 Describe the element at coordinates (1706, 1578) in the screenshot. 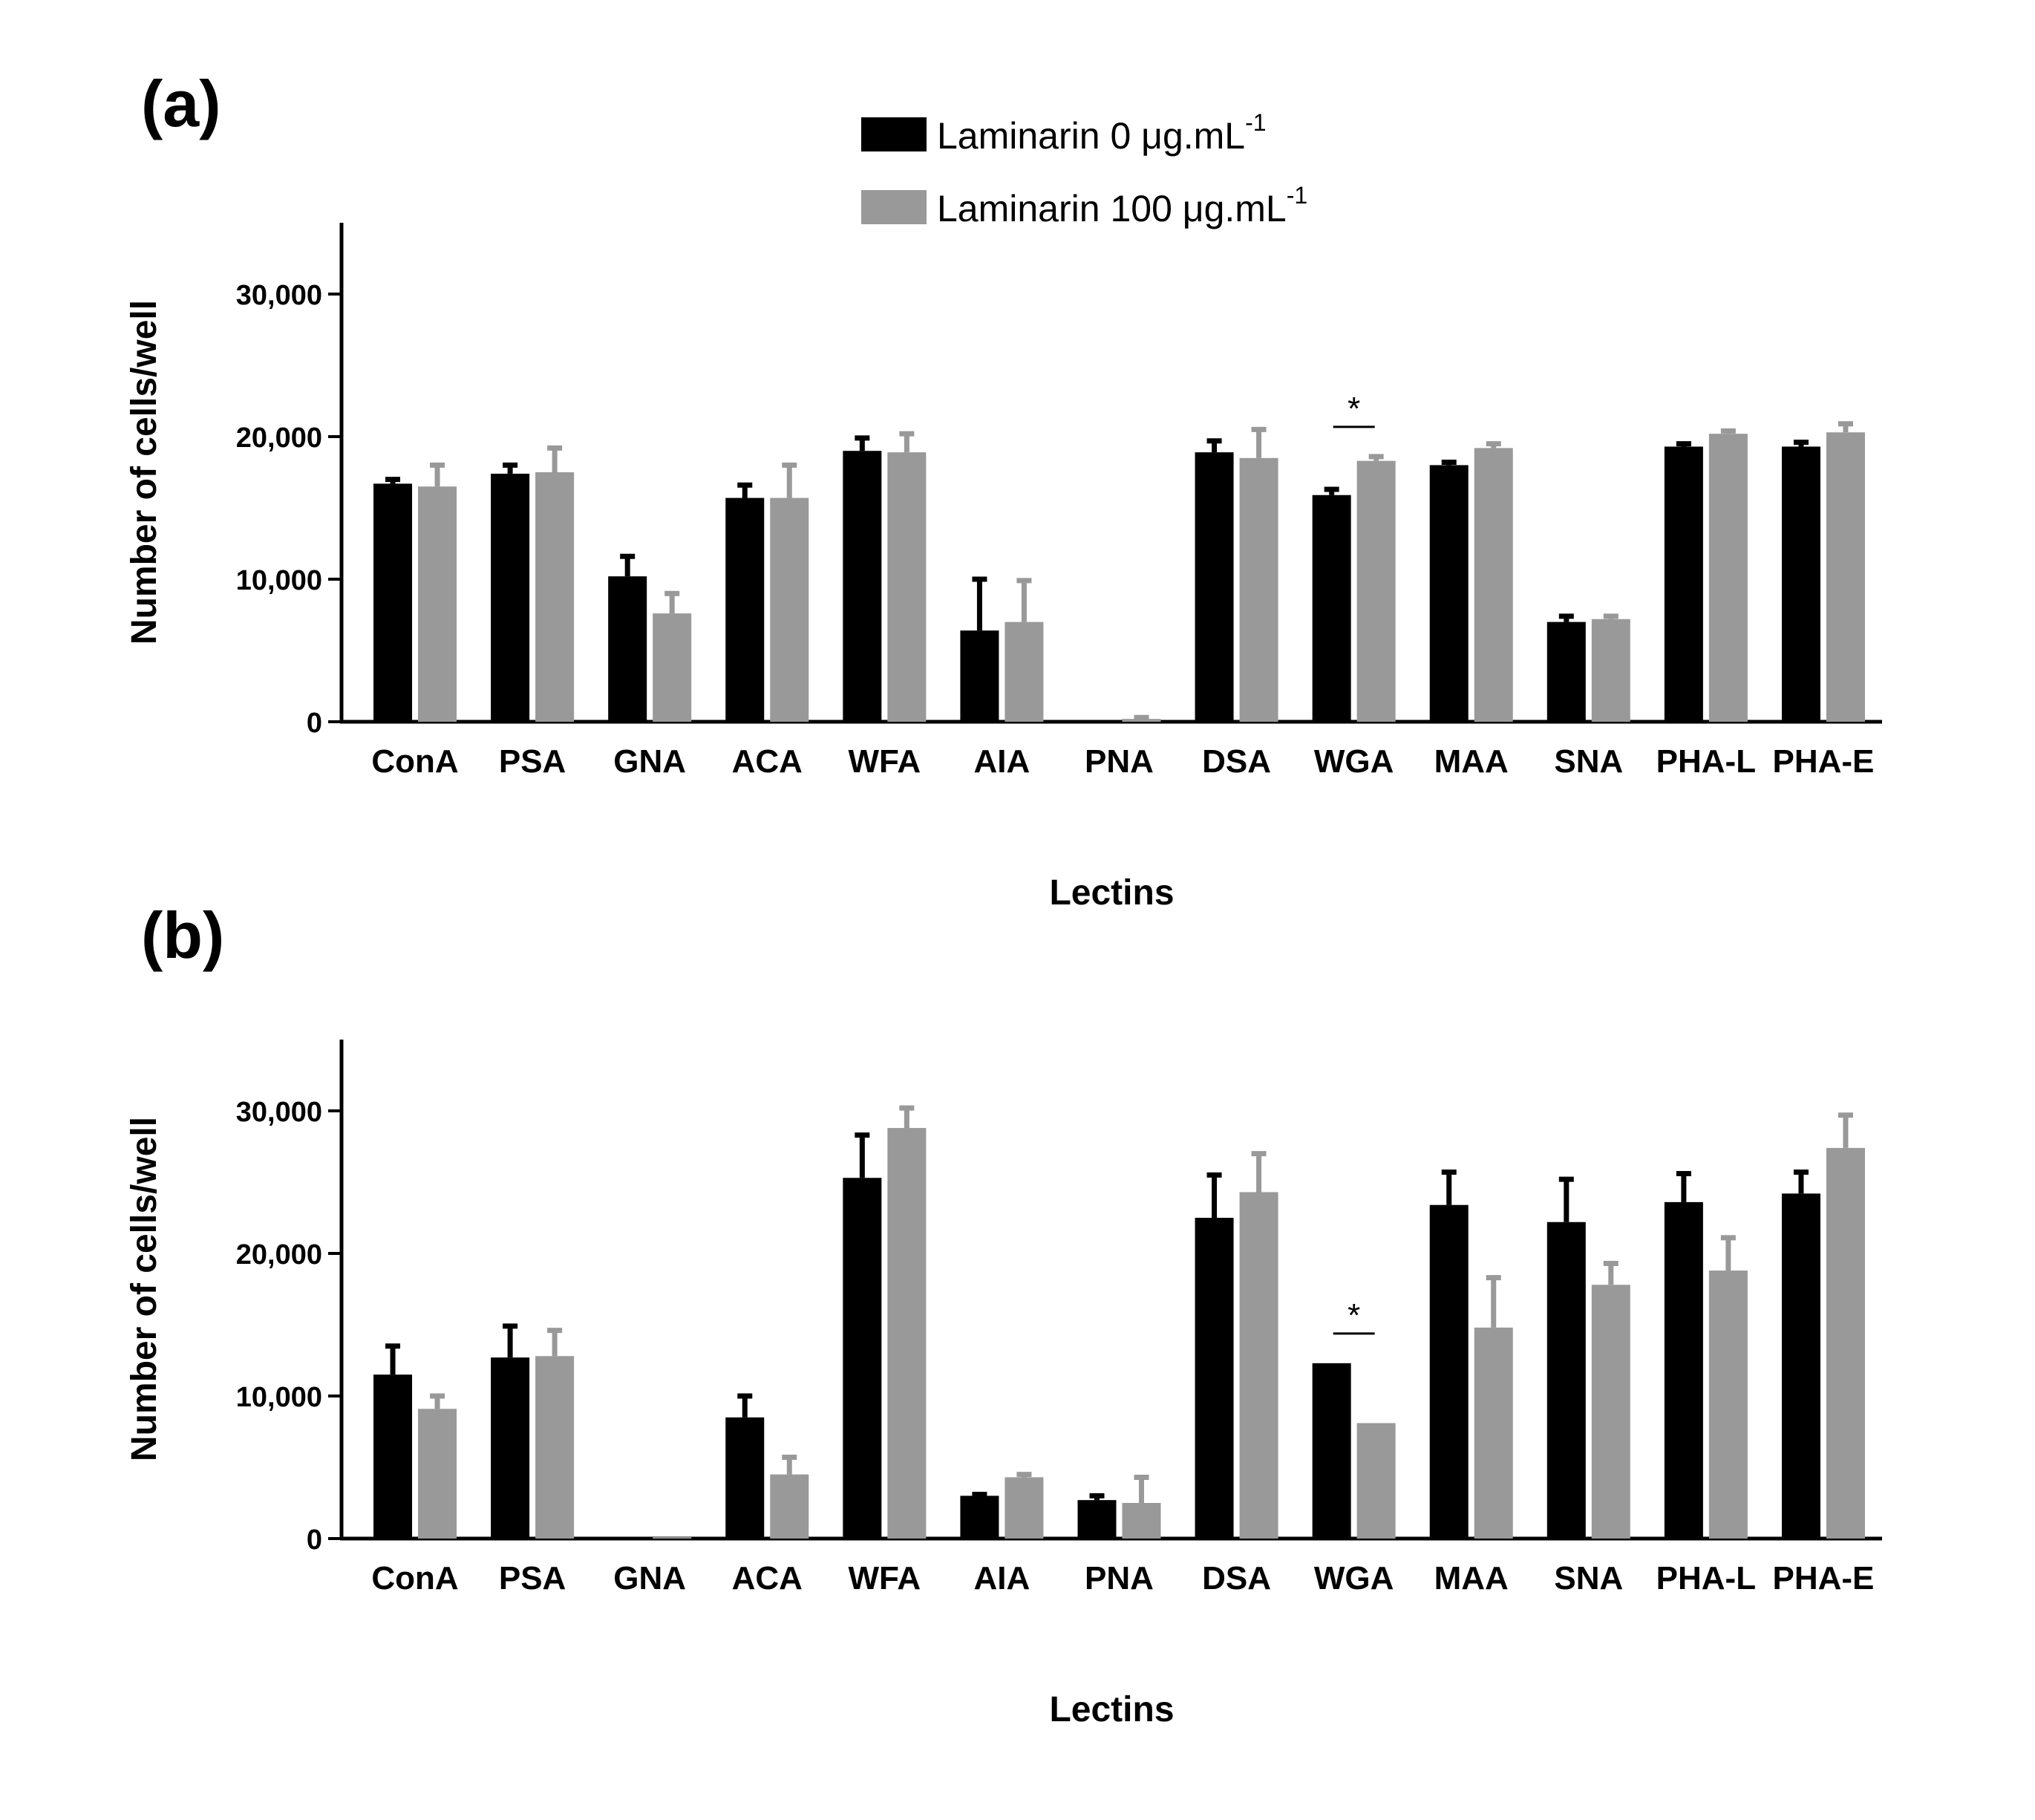

I see `panel-b-category-label-pha-l: PHA-L` at that location.